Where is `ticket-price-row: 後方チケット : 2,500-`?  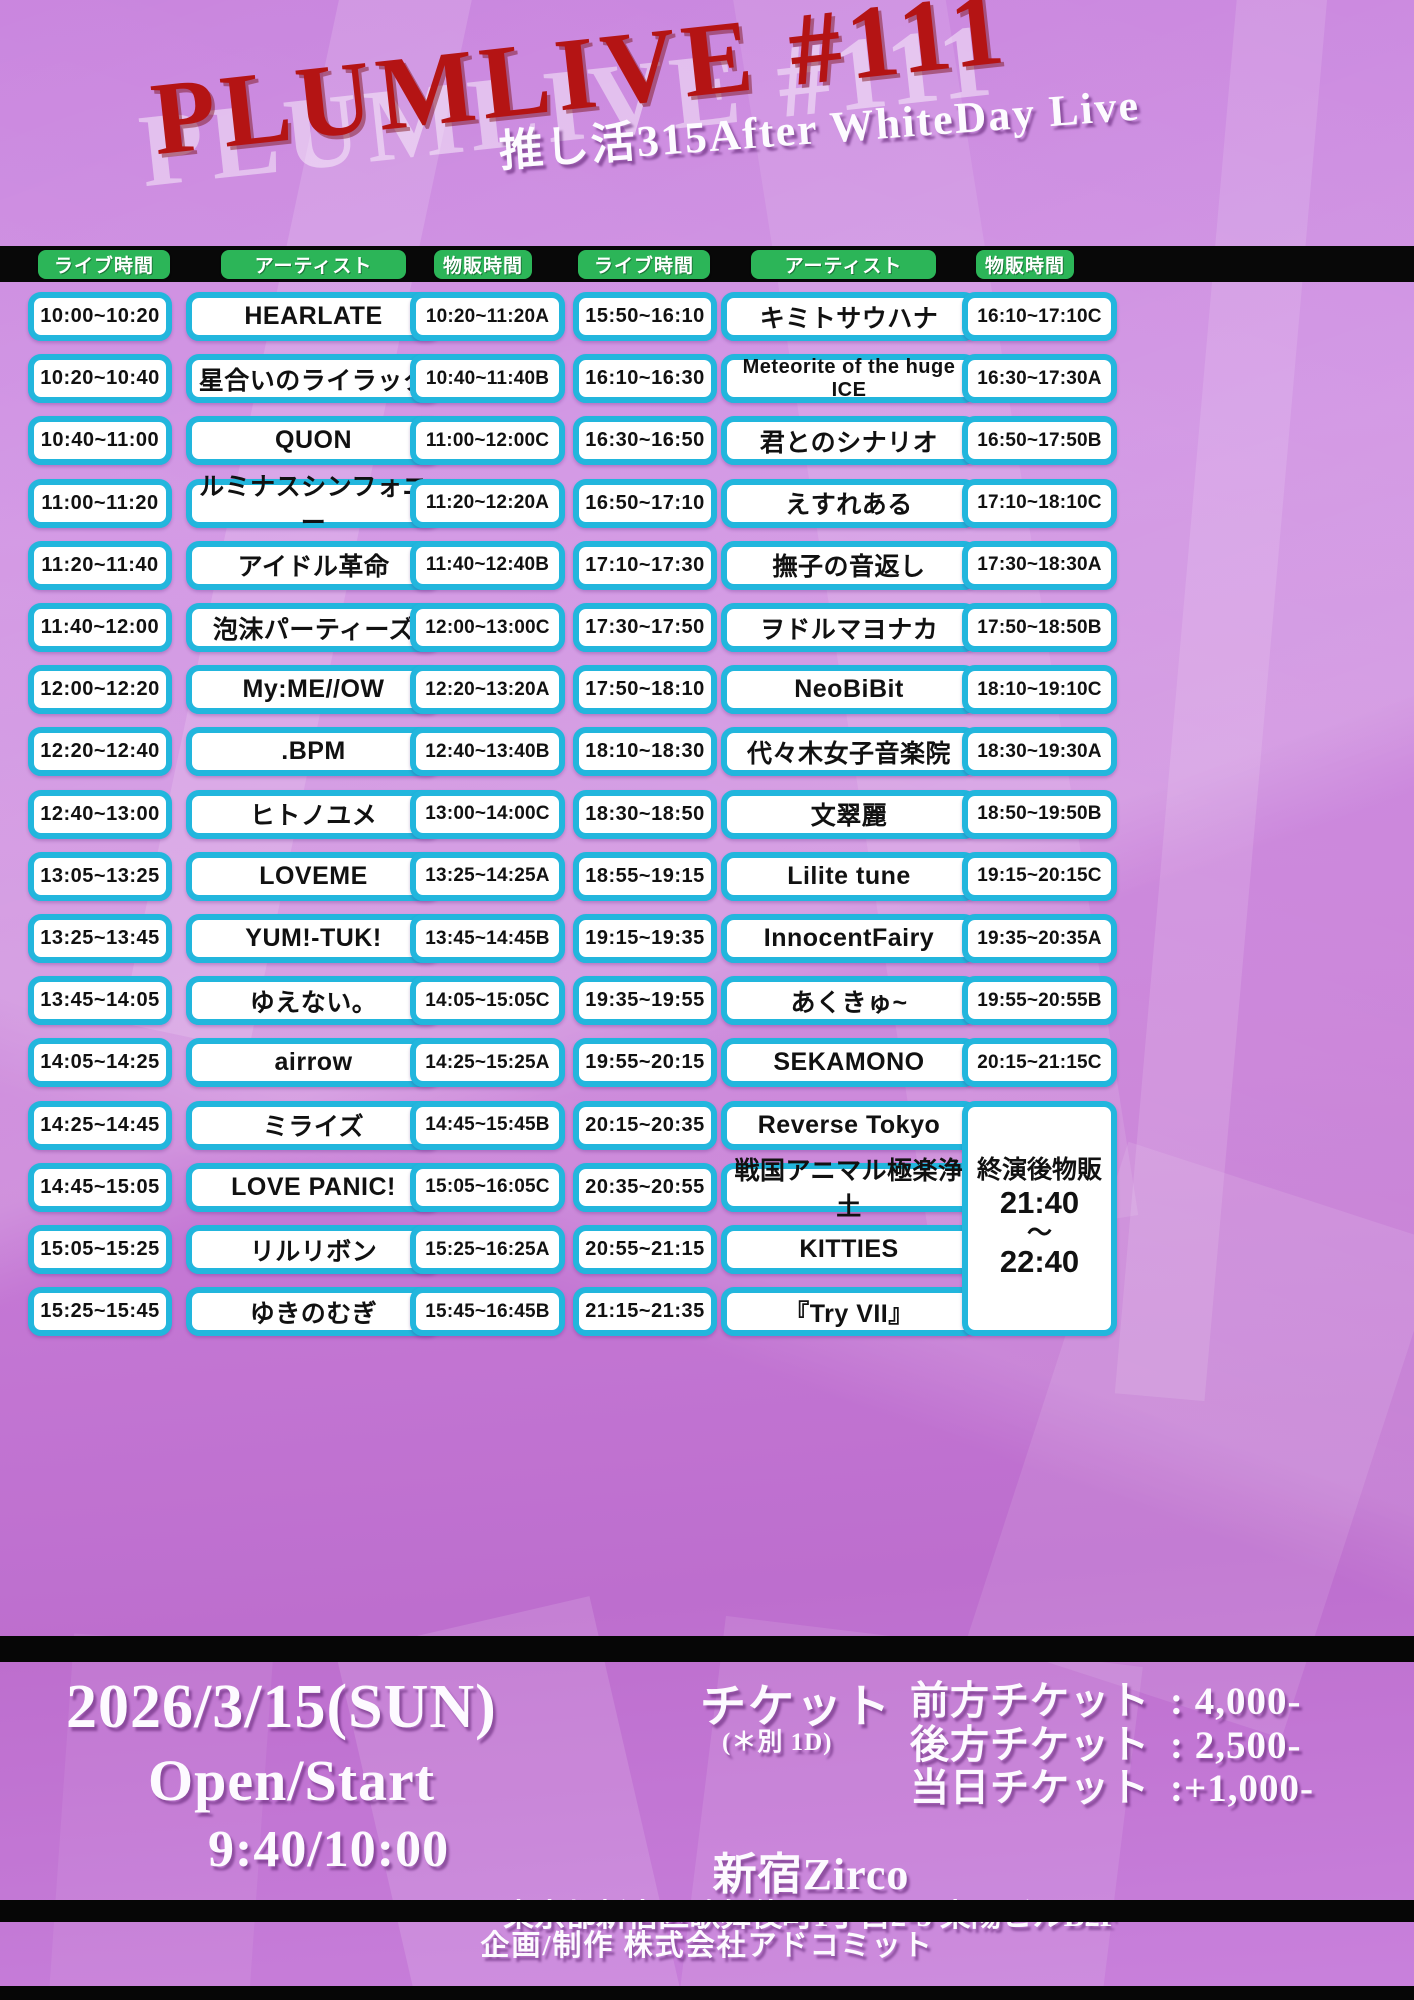 ticket-price-row: 後方チケット : 2,500- is located at coordinates (1135, 1746).